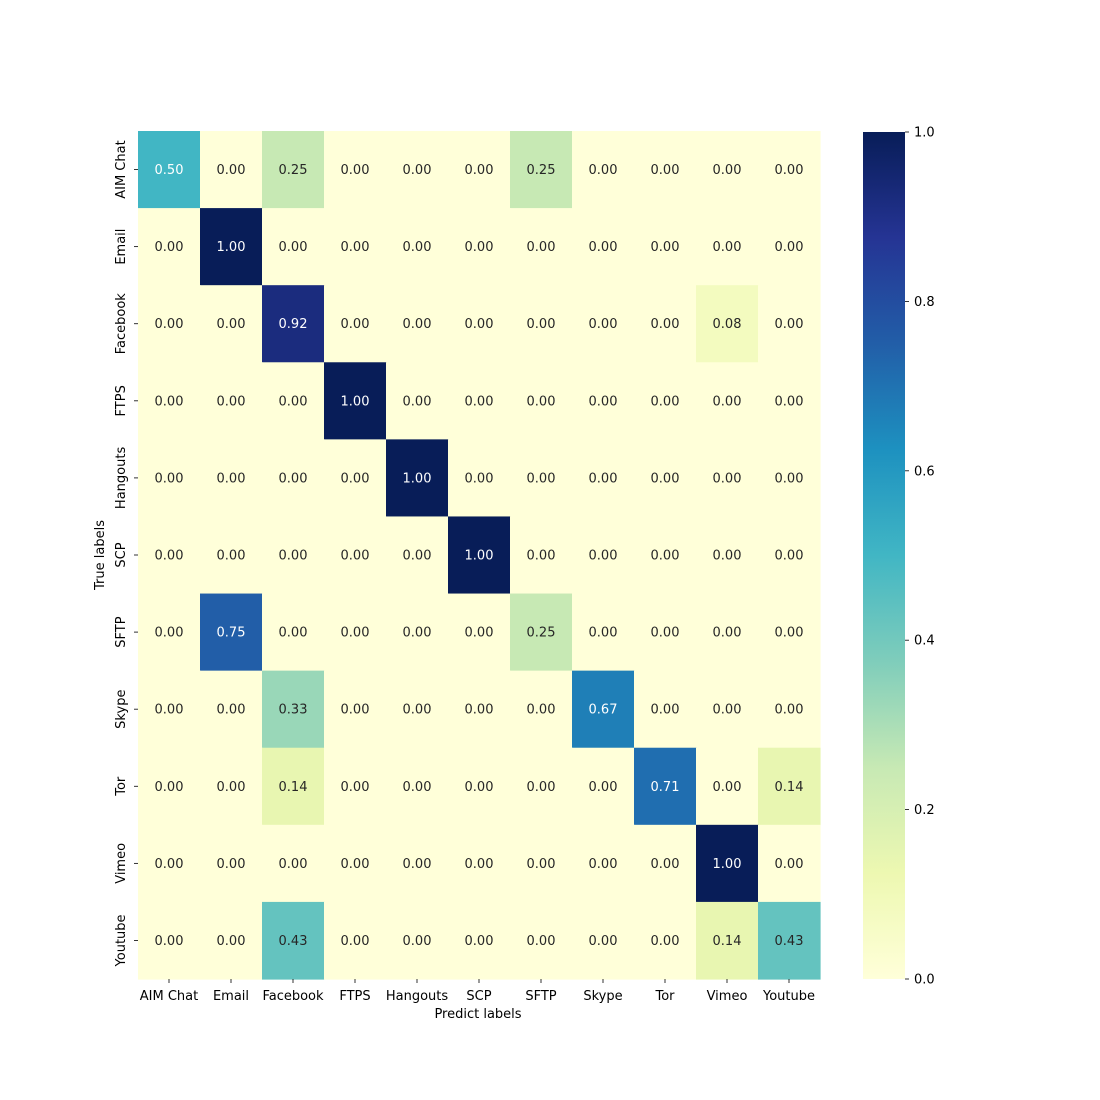  I want to click on cell-value-label: 0.71, so click(665, 787).